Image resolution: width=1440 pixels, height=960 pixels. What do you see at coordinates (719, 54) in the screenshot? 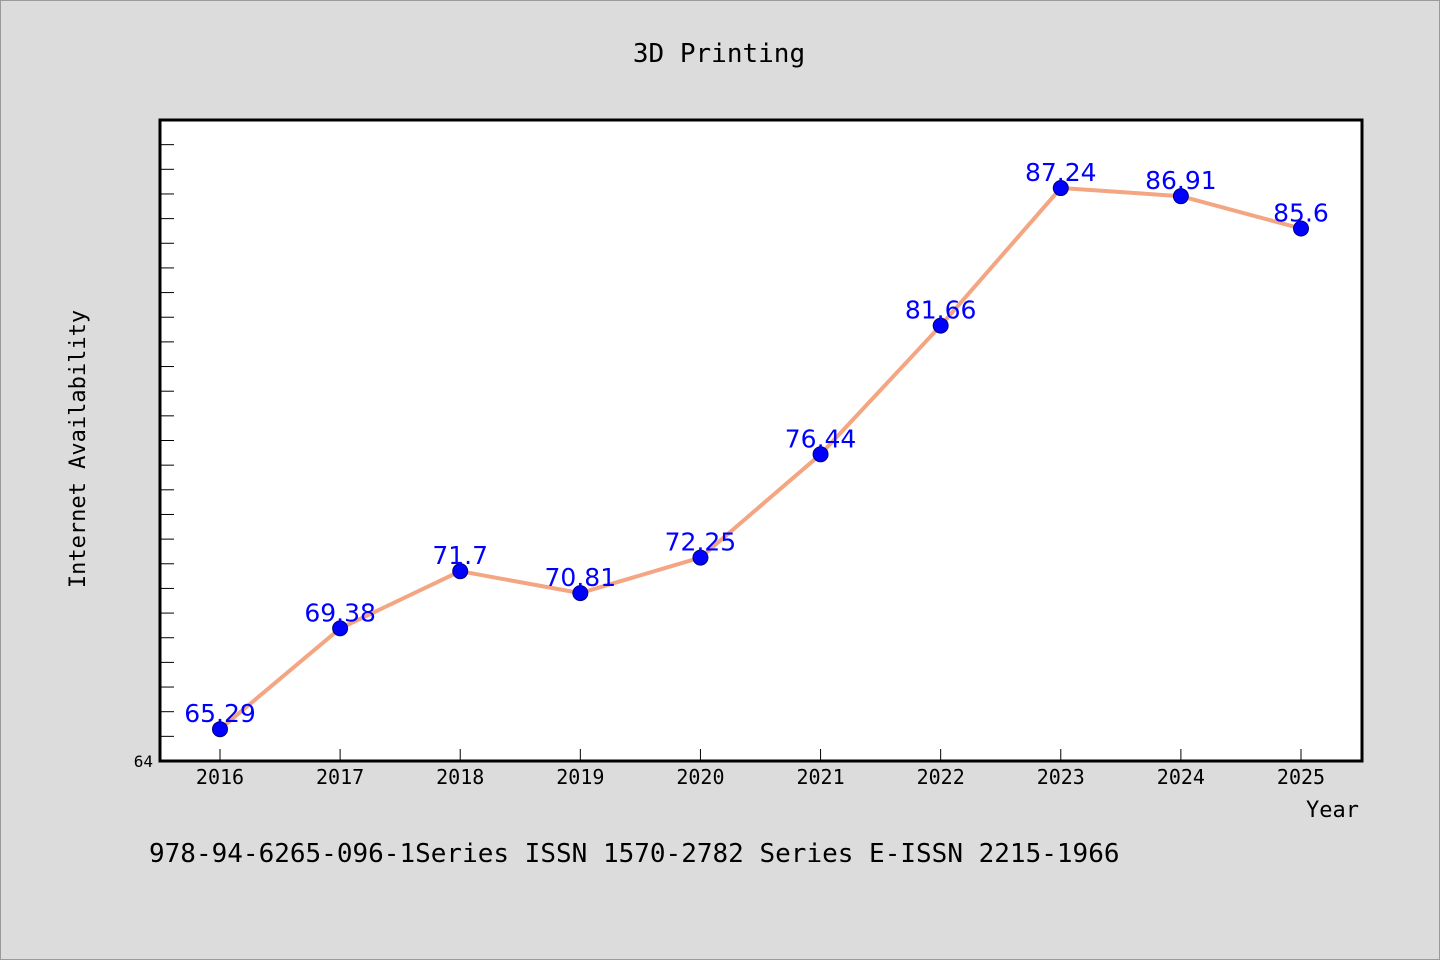
I see `chart-title: 3D Printing` at bounding box center [719, 54].